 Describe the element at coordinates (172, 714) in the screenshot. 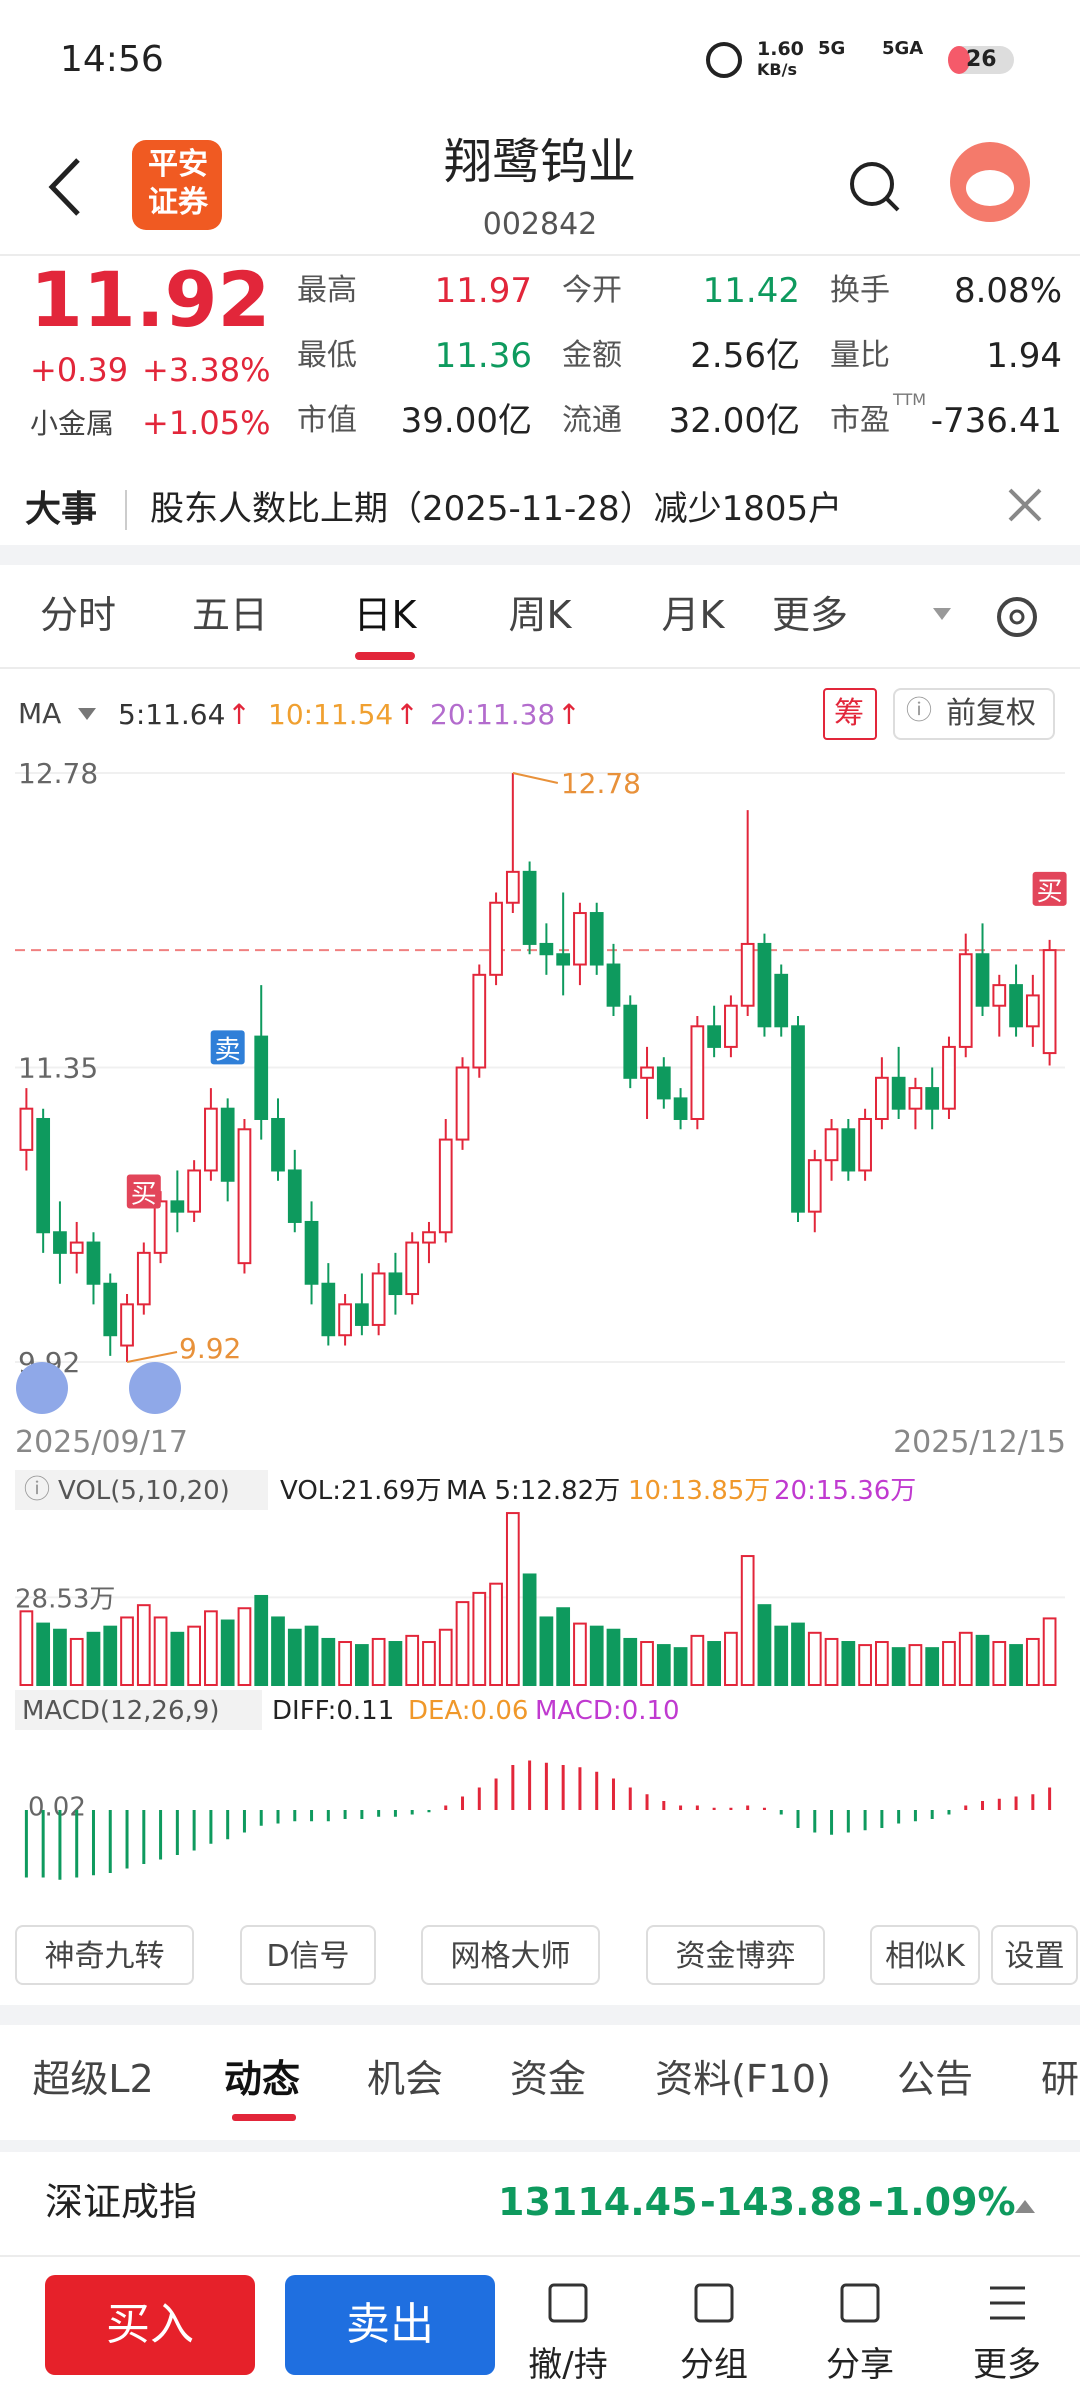

I see `ma-value: 5:11.64` at that location.